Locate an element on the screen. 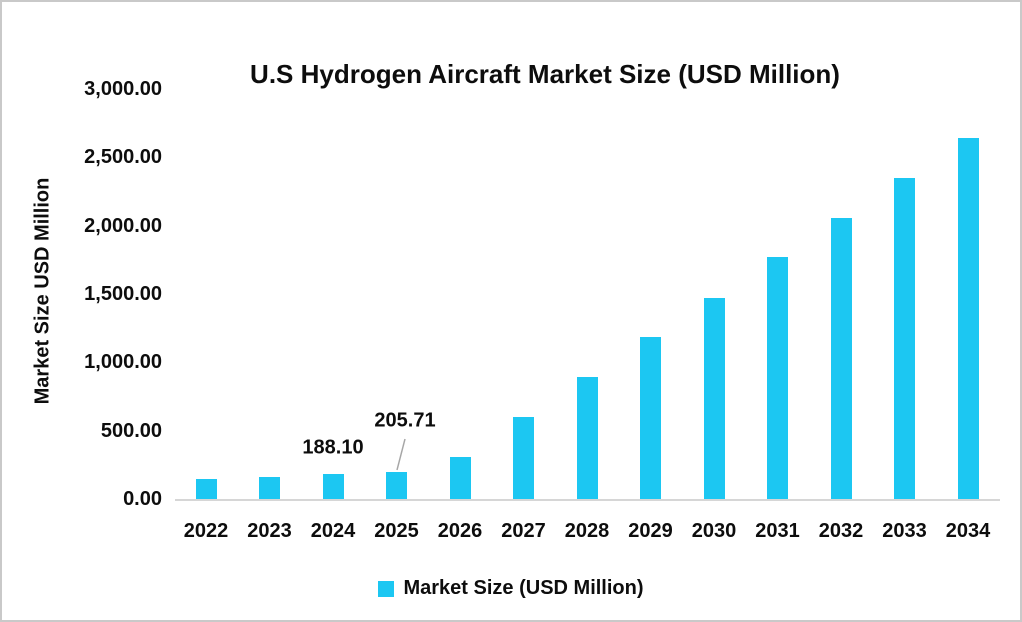 Image resolution: width=1022 pixels, height=622 pixels. y-tick-label-2,500.00: 2,500.00 is located at coordinates (123, 157).